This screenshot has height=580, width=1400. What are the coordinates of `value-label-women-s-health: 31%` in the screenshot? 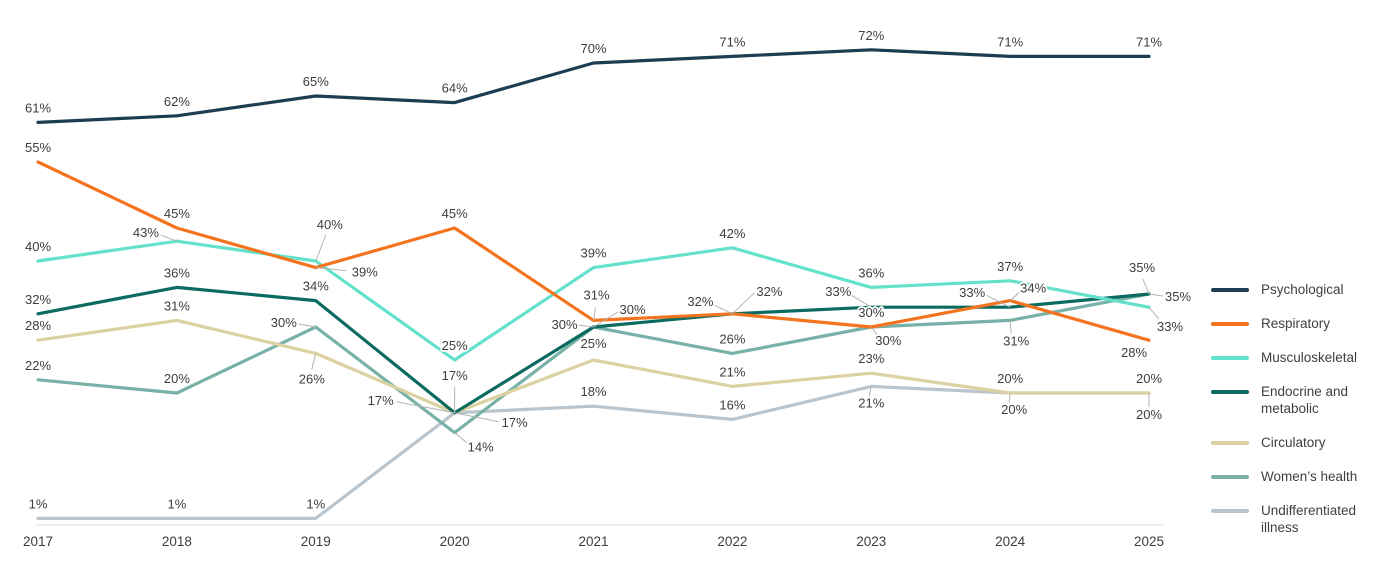 It's located at (1016, 340).